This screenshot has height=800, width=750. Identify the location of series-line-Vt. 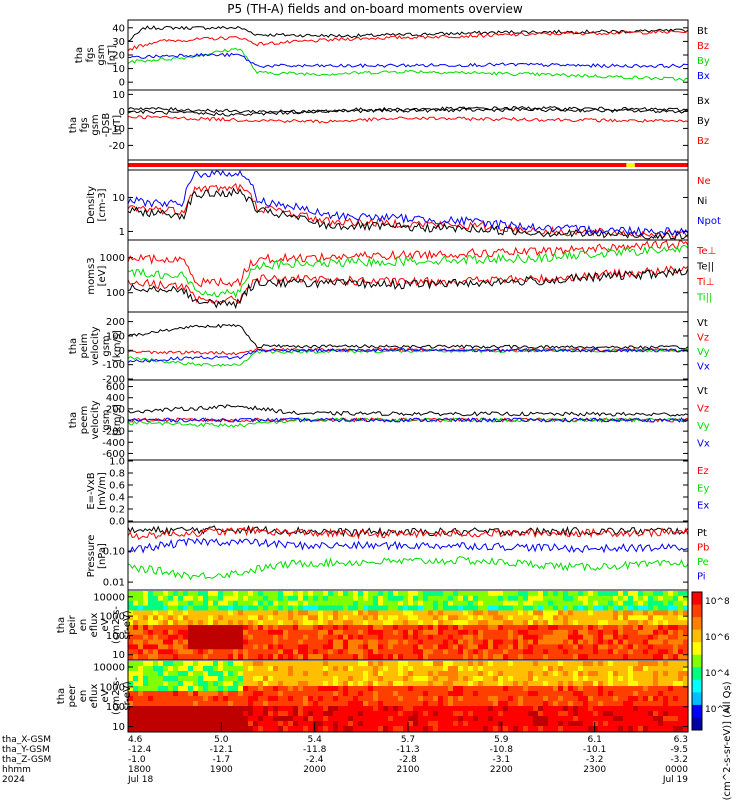
(408, 410).